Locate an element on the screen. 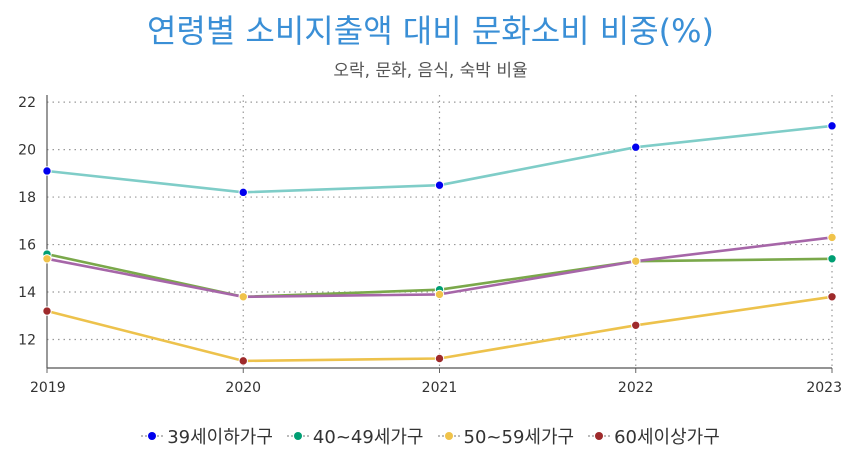 The width and height of the screenshot is (861, 449). x-tick-label: 2019 is located at coordinates (48, 388).